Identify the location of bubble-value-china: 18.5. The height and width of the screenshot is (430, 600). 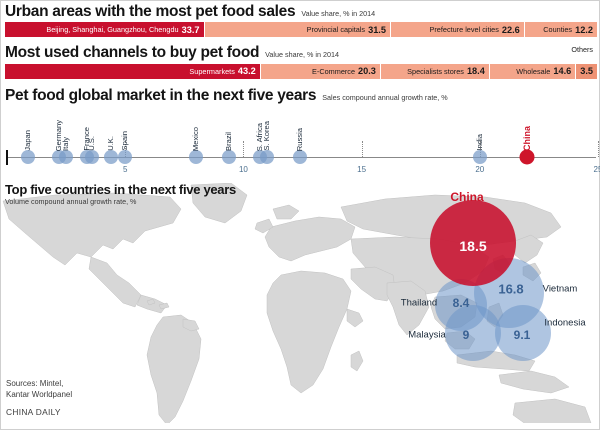
(473, 245).